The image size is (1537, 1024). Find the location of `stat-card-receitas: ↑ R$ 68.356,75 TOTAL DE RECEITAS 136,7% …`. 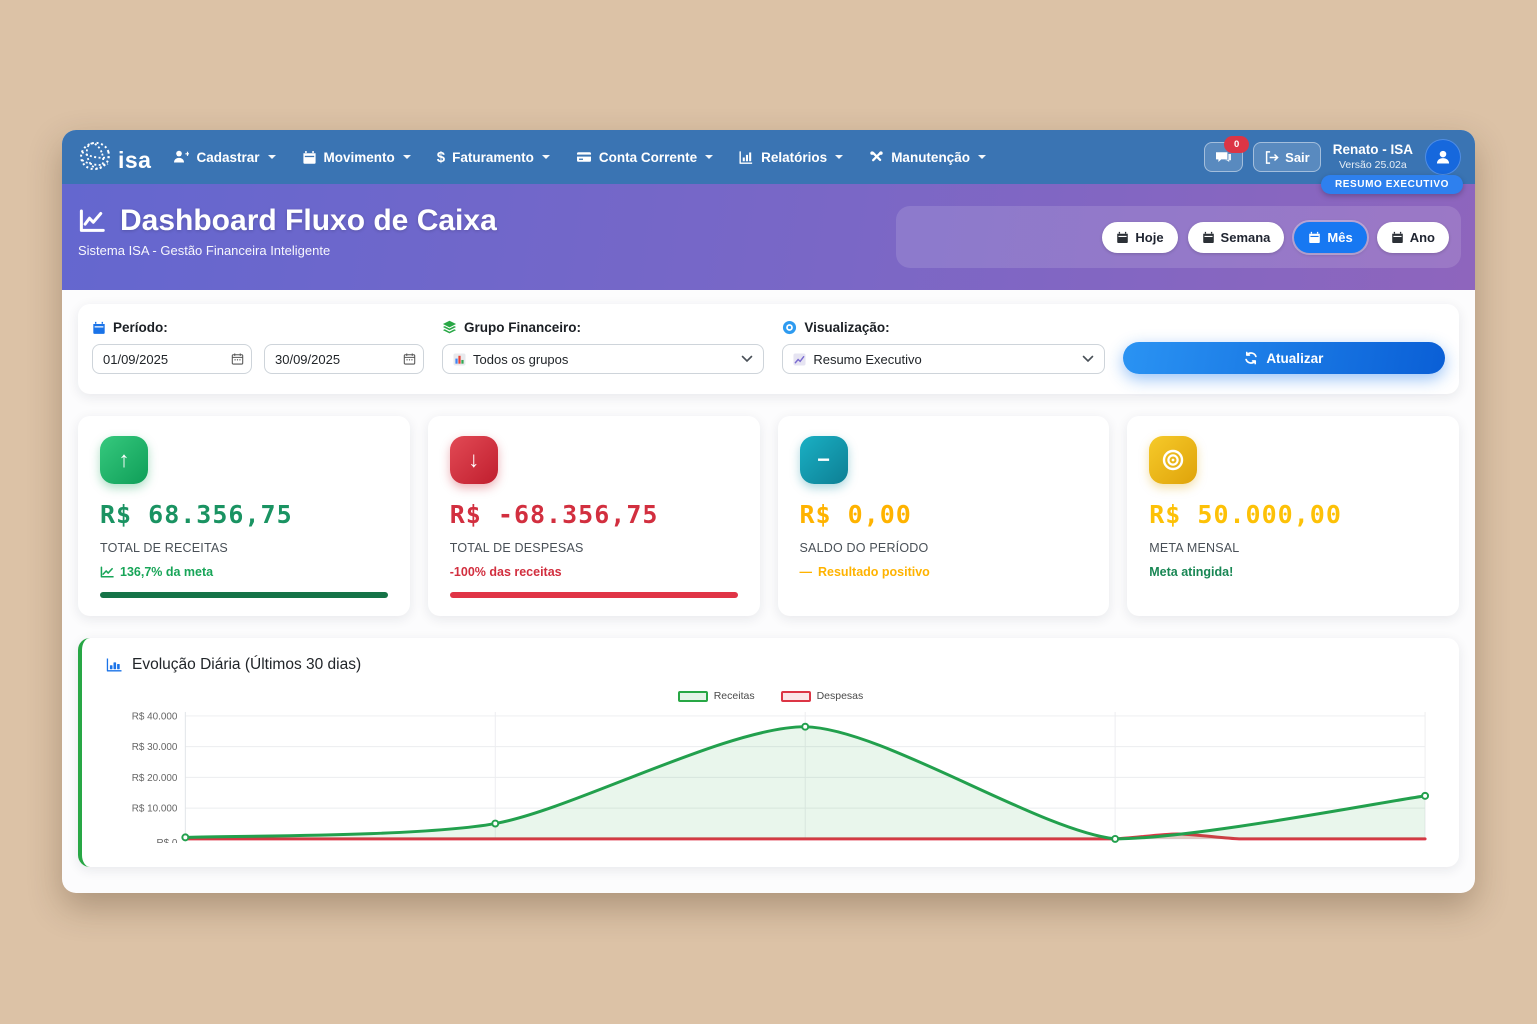

stat-card-receitas: ↑ R$ 68.356,75 TOTAL DE RECEITAS 136,7% … is located at coordinates (244, 516).